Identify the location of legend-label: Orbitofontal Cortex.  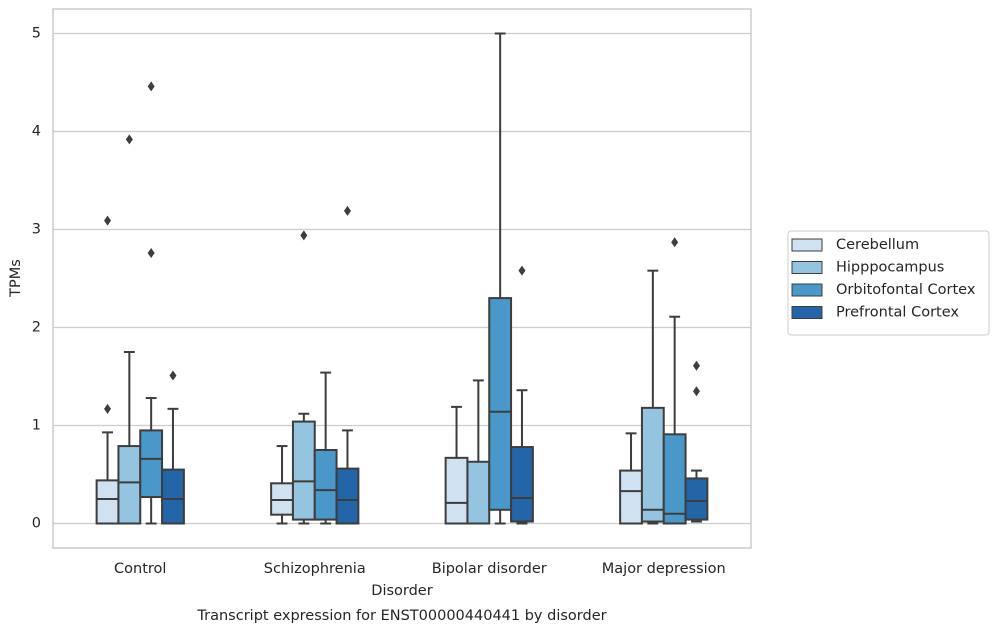
(906, 290).